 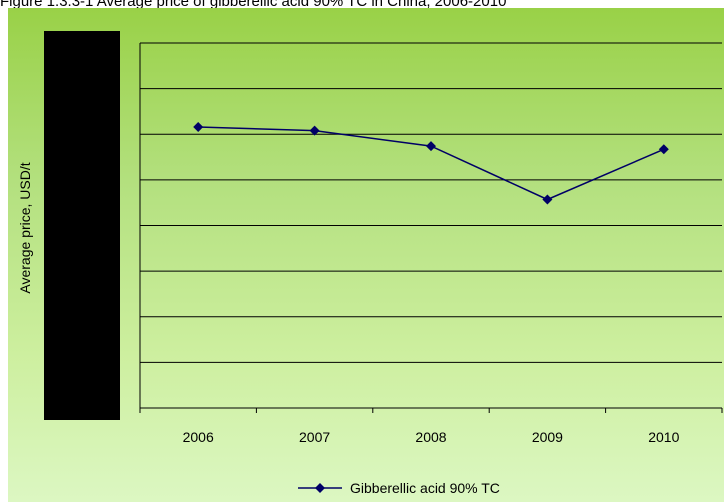 I want to click on legend: Gibberellic acid 90% TC, so click(x=399, y=488).